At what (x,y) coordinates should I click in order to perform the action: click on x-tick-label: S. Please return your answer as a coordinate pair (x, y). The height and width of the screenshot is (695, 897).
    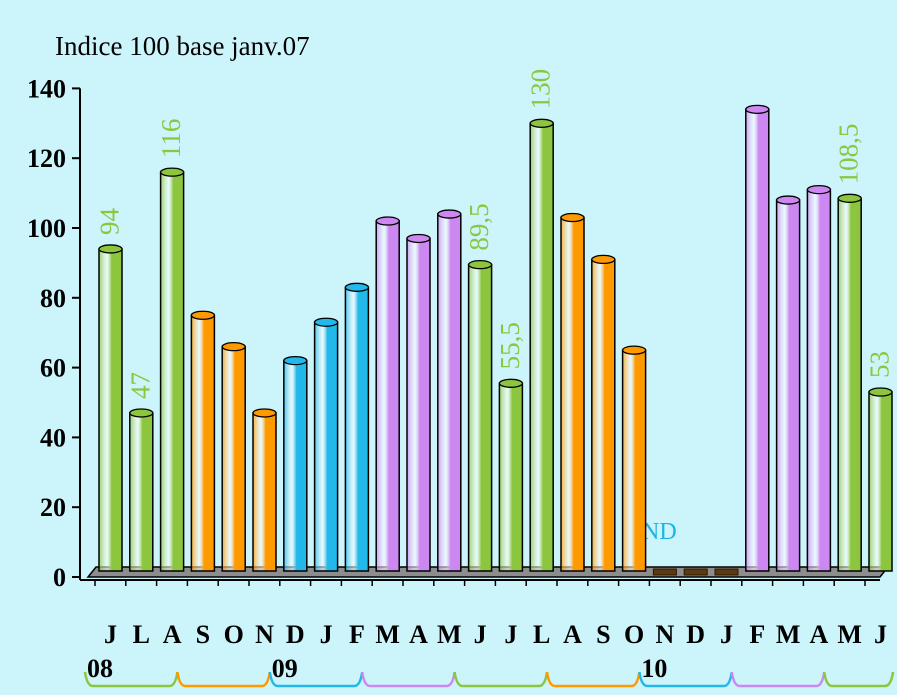
    Looking at the image, I should click on (603, 634).